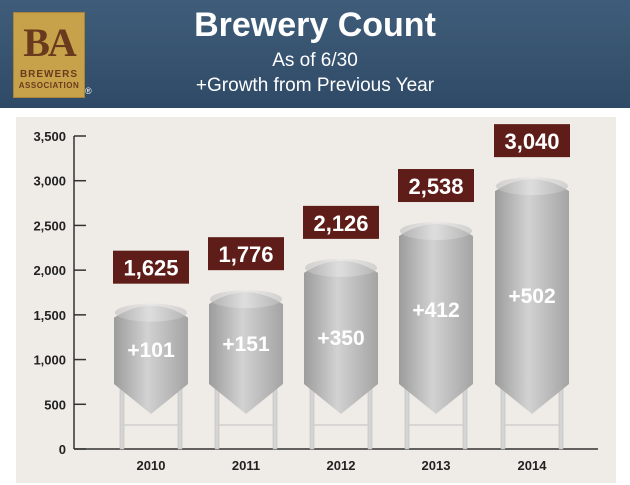  Describe the element at coordinates (49, 225) in the screenshot. I see `y-tick-label: 2,500` at that location.